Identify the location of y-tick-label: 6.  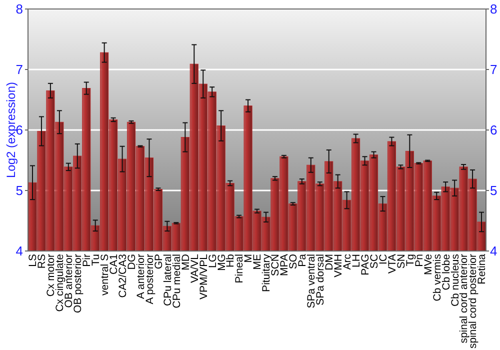
(19, 130).